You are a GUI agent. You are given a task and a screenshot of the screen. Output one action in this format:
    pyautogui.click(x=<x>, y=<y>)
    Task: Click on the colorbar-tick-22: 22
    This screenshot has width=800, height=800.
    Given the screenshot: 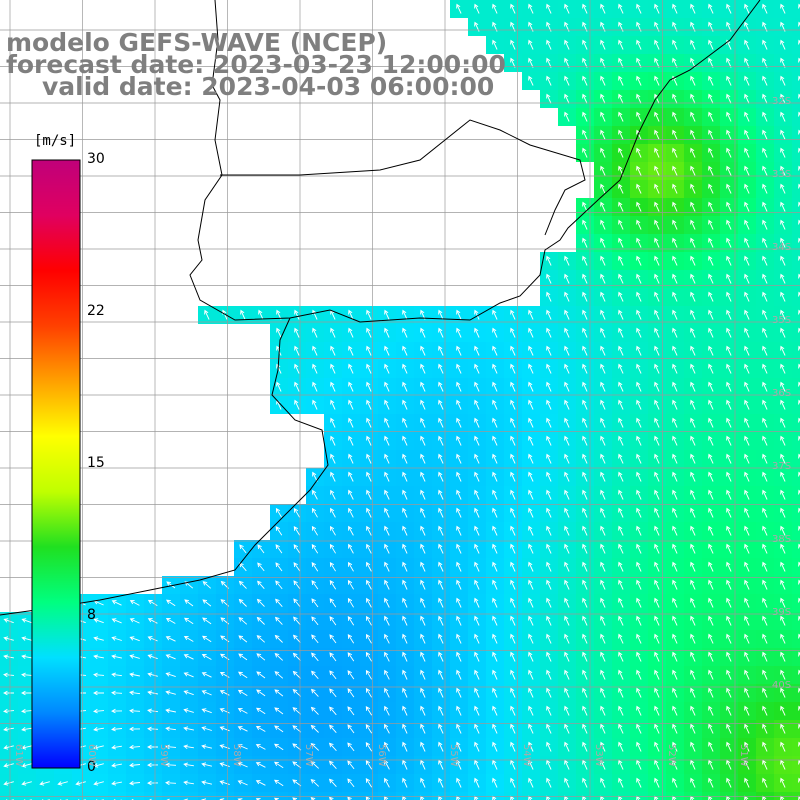 What is the action you would take?
    pyautogui.click(x=96, y=311)
    